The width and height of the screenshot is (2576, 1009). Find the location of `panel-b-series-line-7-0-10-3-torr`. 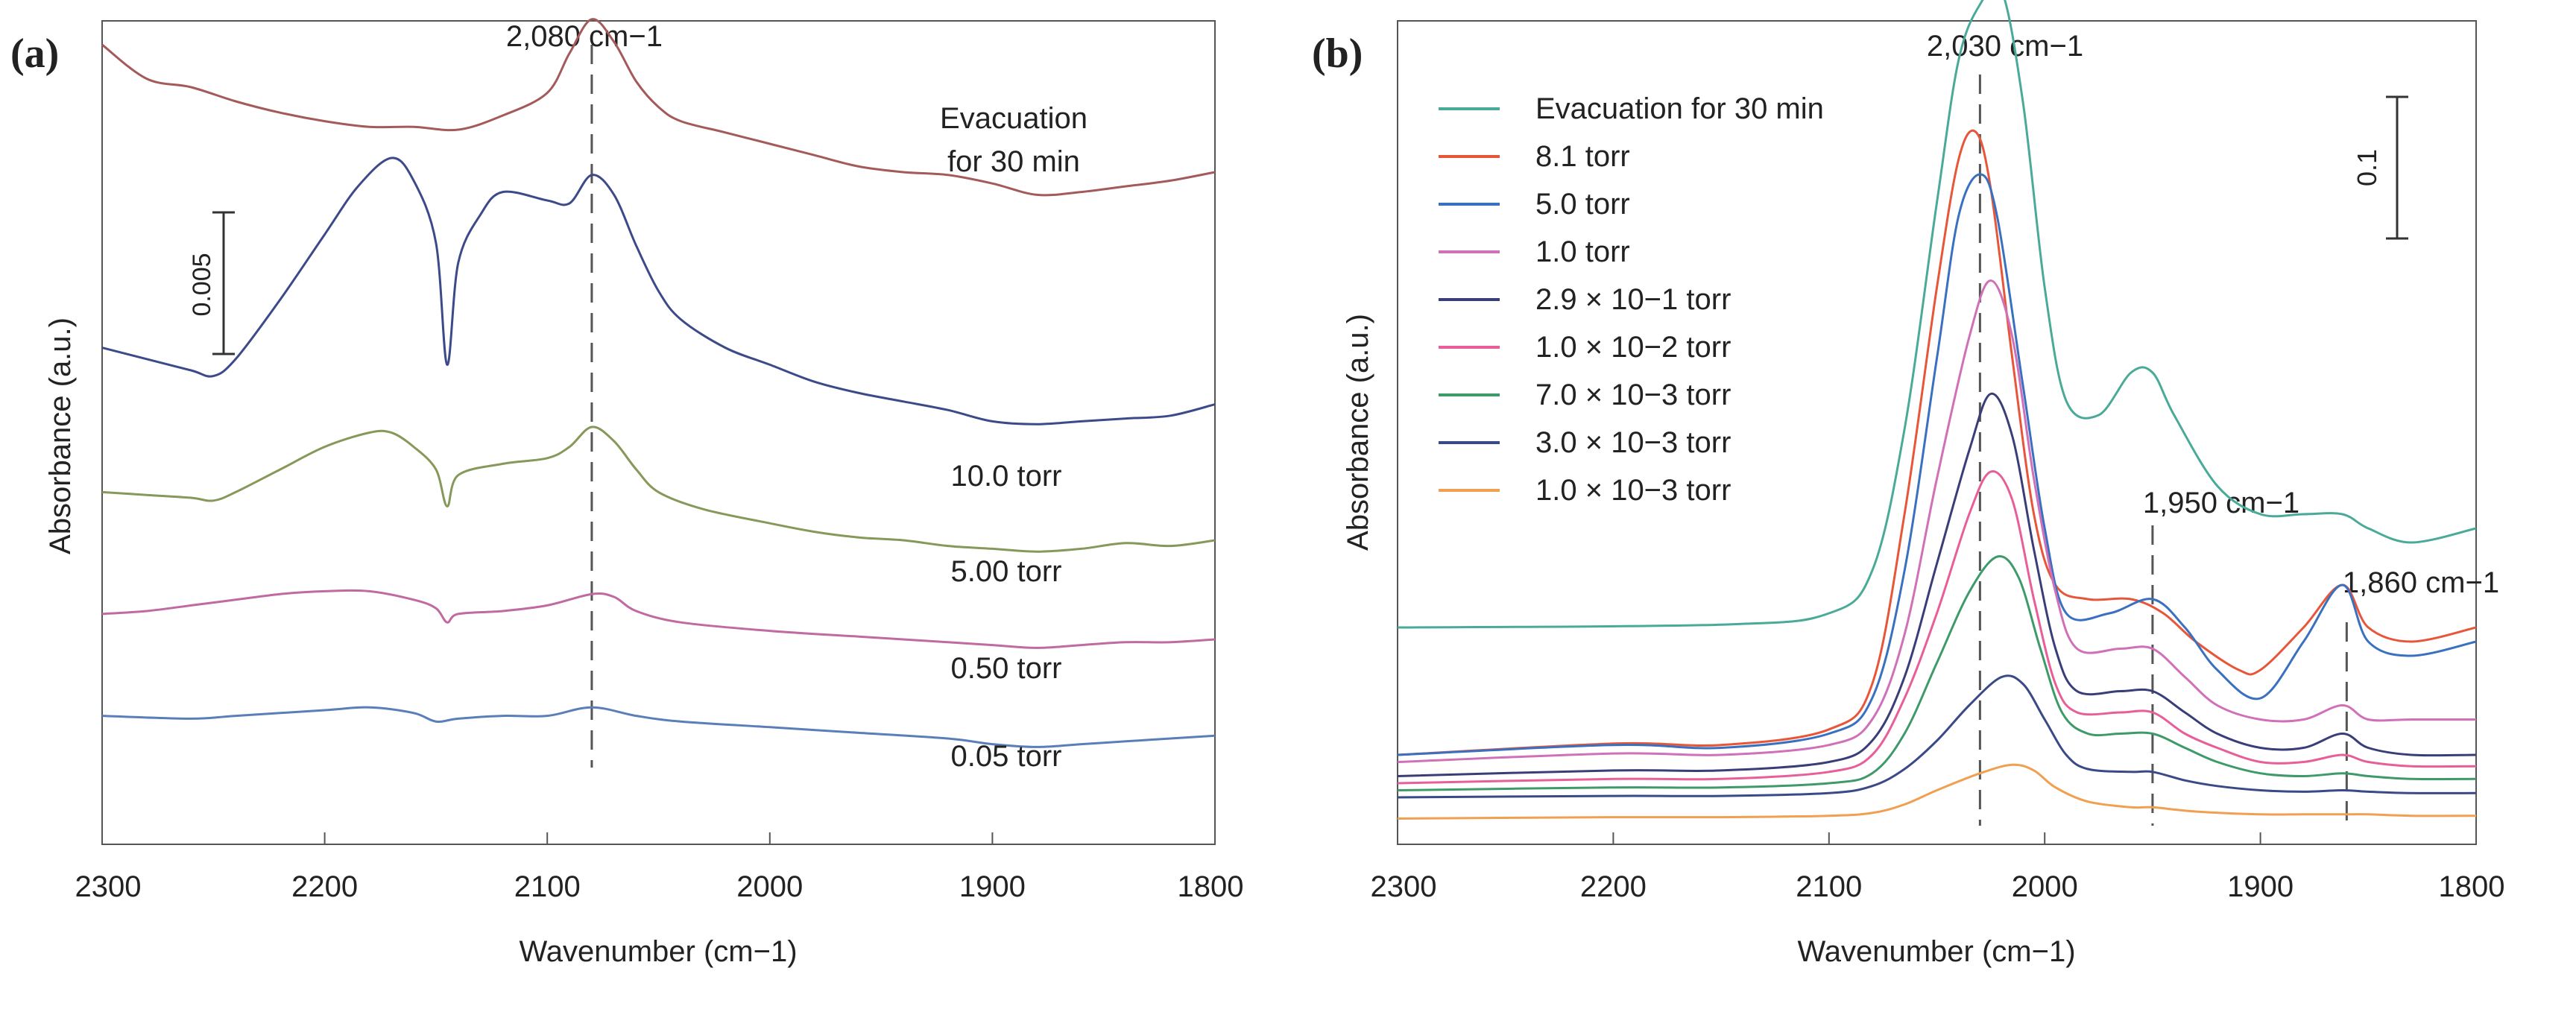

panel-b-series-line-7-0-10-3-torr is located at coordinates (1937, 672).